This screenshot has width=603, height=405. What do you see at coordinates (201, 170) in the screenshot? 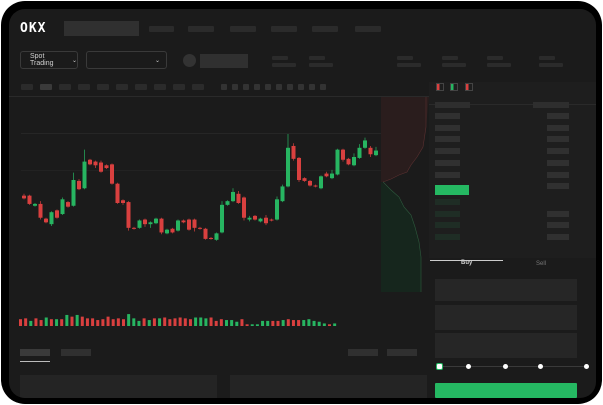
I see `price-gridline` at bounding box center [201, 170].